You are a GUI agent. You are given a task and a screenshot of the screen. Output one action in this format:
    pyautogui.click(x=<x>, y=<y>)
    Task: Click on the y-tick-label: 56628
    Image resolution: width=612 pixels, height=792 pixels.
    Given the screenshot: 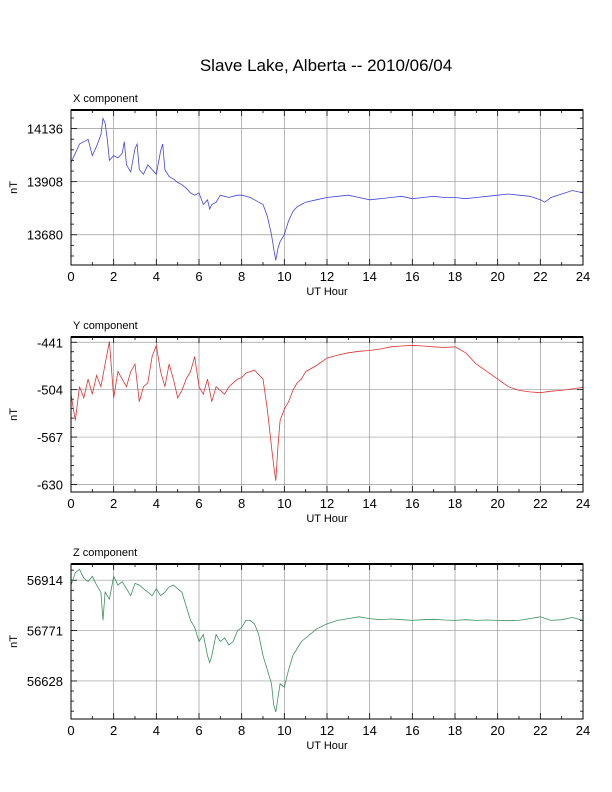 What is the action you would take?
    pyautogui.click(x=45, y=681)
    